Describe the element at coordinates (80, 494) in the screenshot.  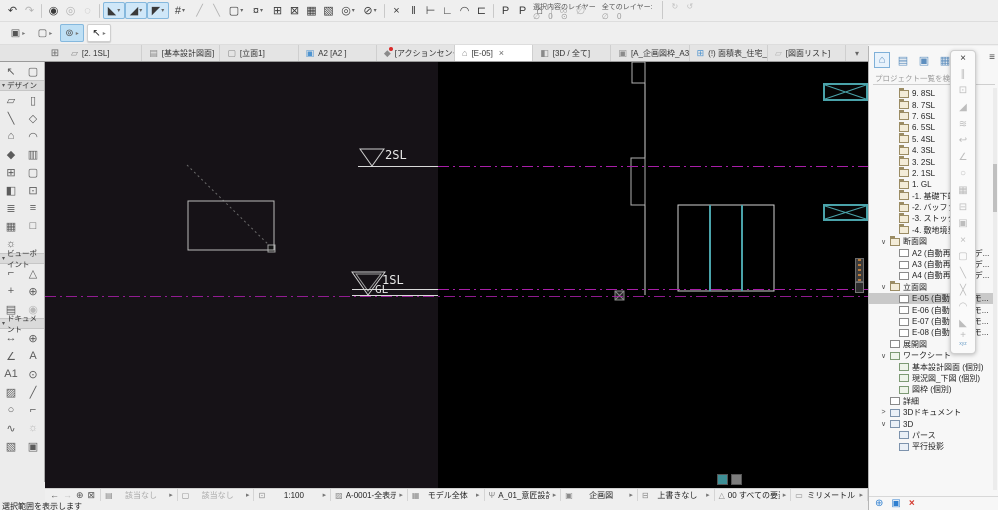
I see `zoom-in-icon: ⊕` at that location.